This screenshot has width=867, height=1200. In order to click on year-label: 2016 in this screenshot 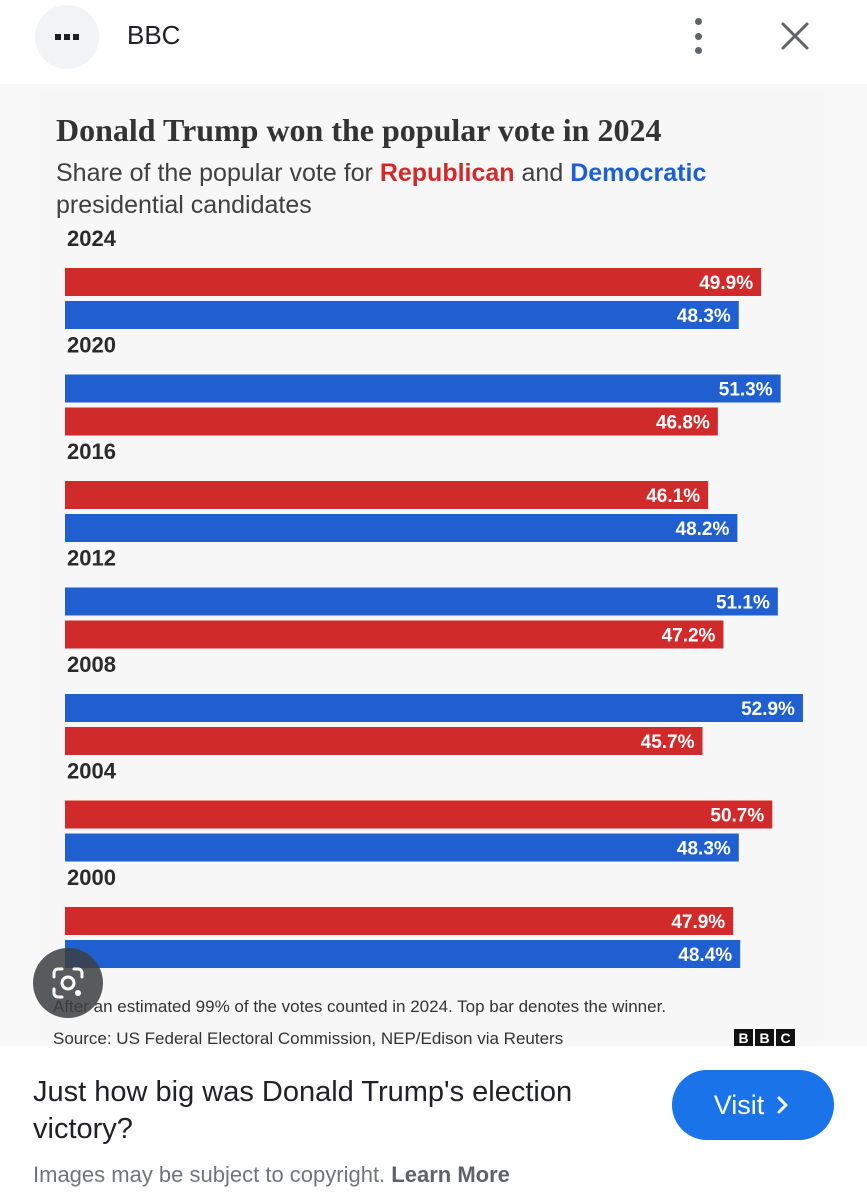, I will do `click(91, 451)`.